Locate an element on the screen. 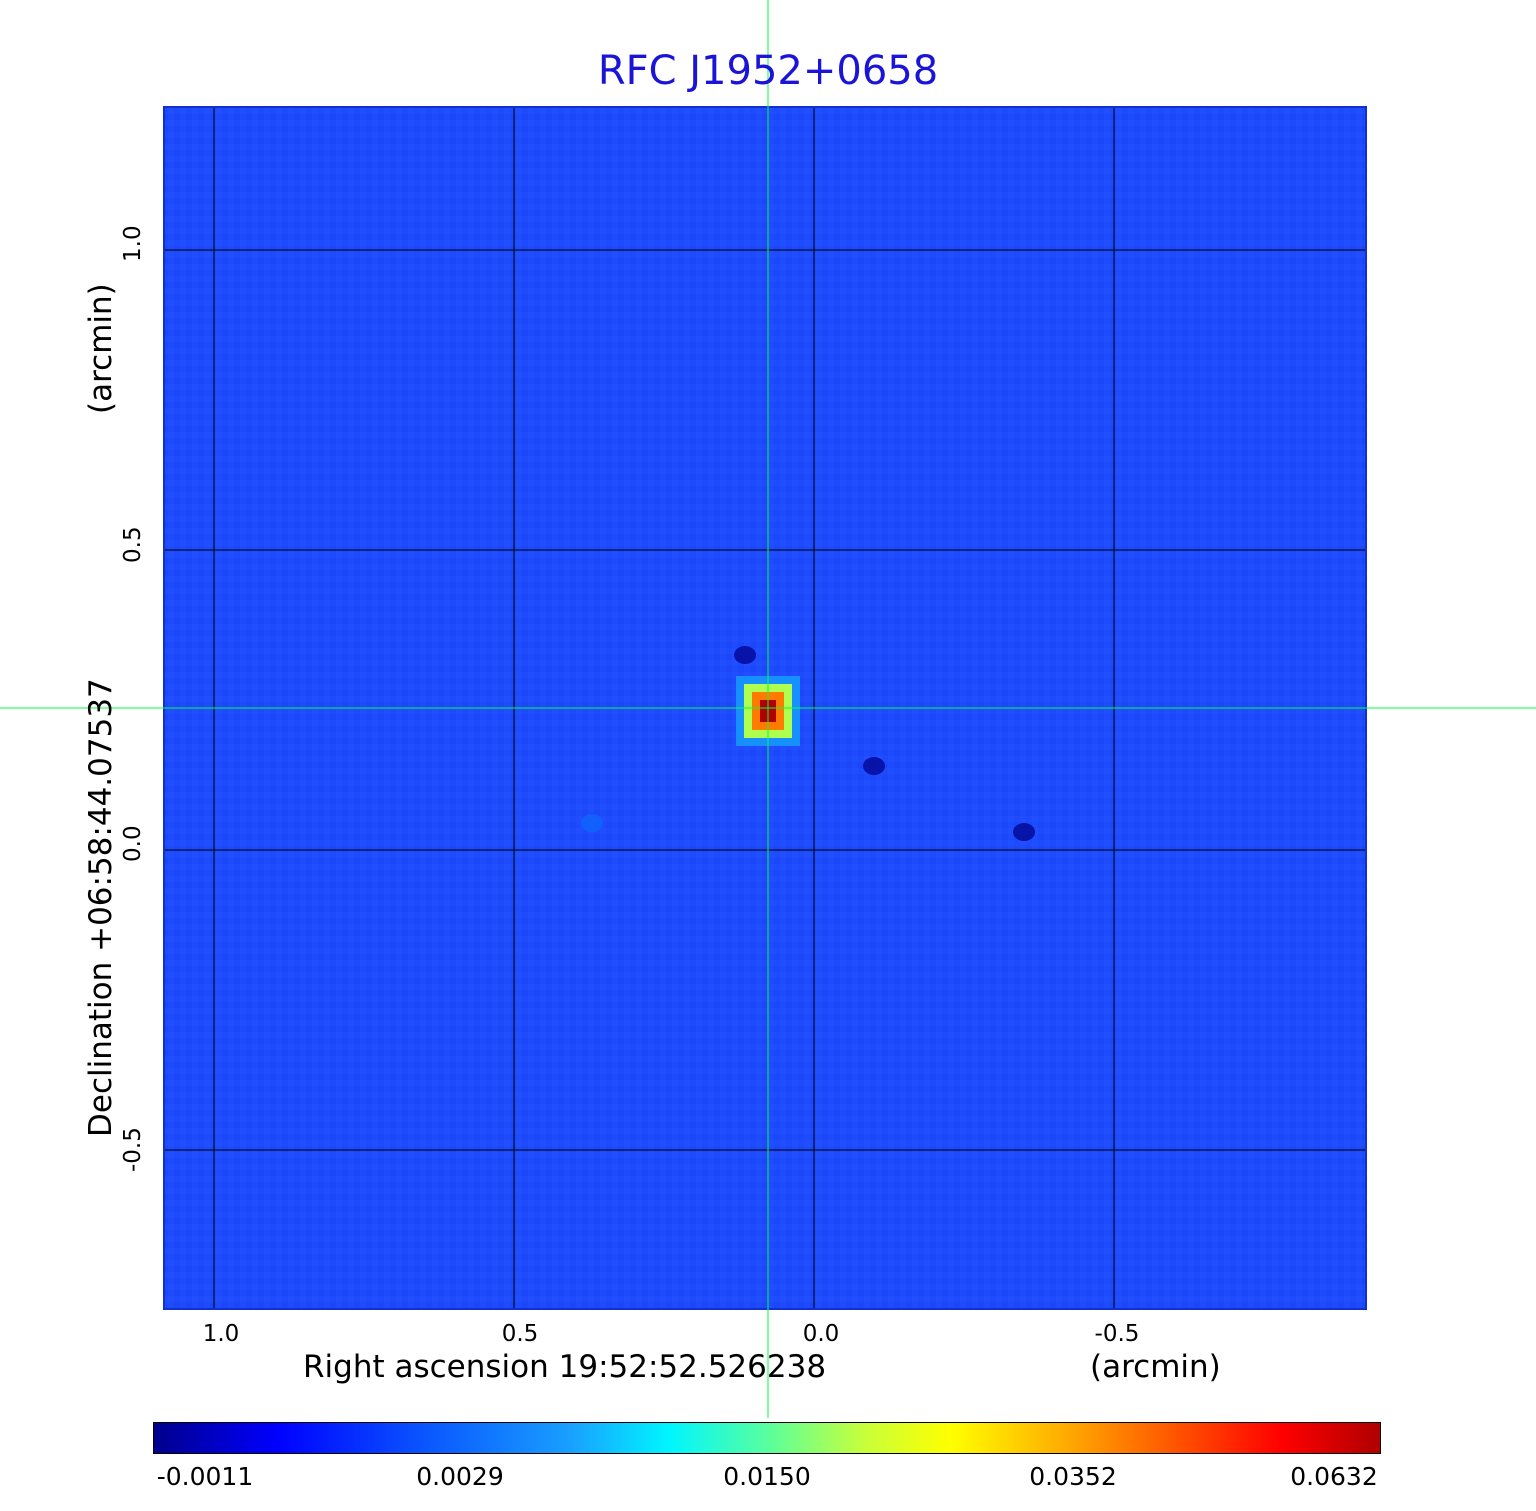 The image size is (1536, 1511). x-axis-unit: (arcmin) is located at coordinates (1155, 1367).